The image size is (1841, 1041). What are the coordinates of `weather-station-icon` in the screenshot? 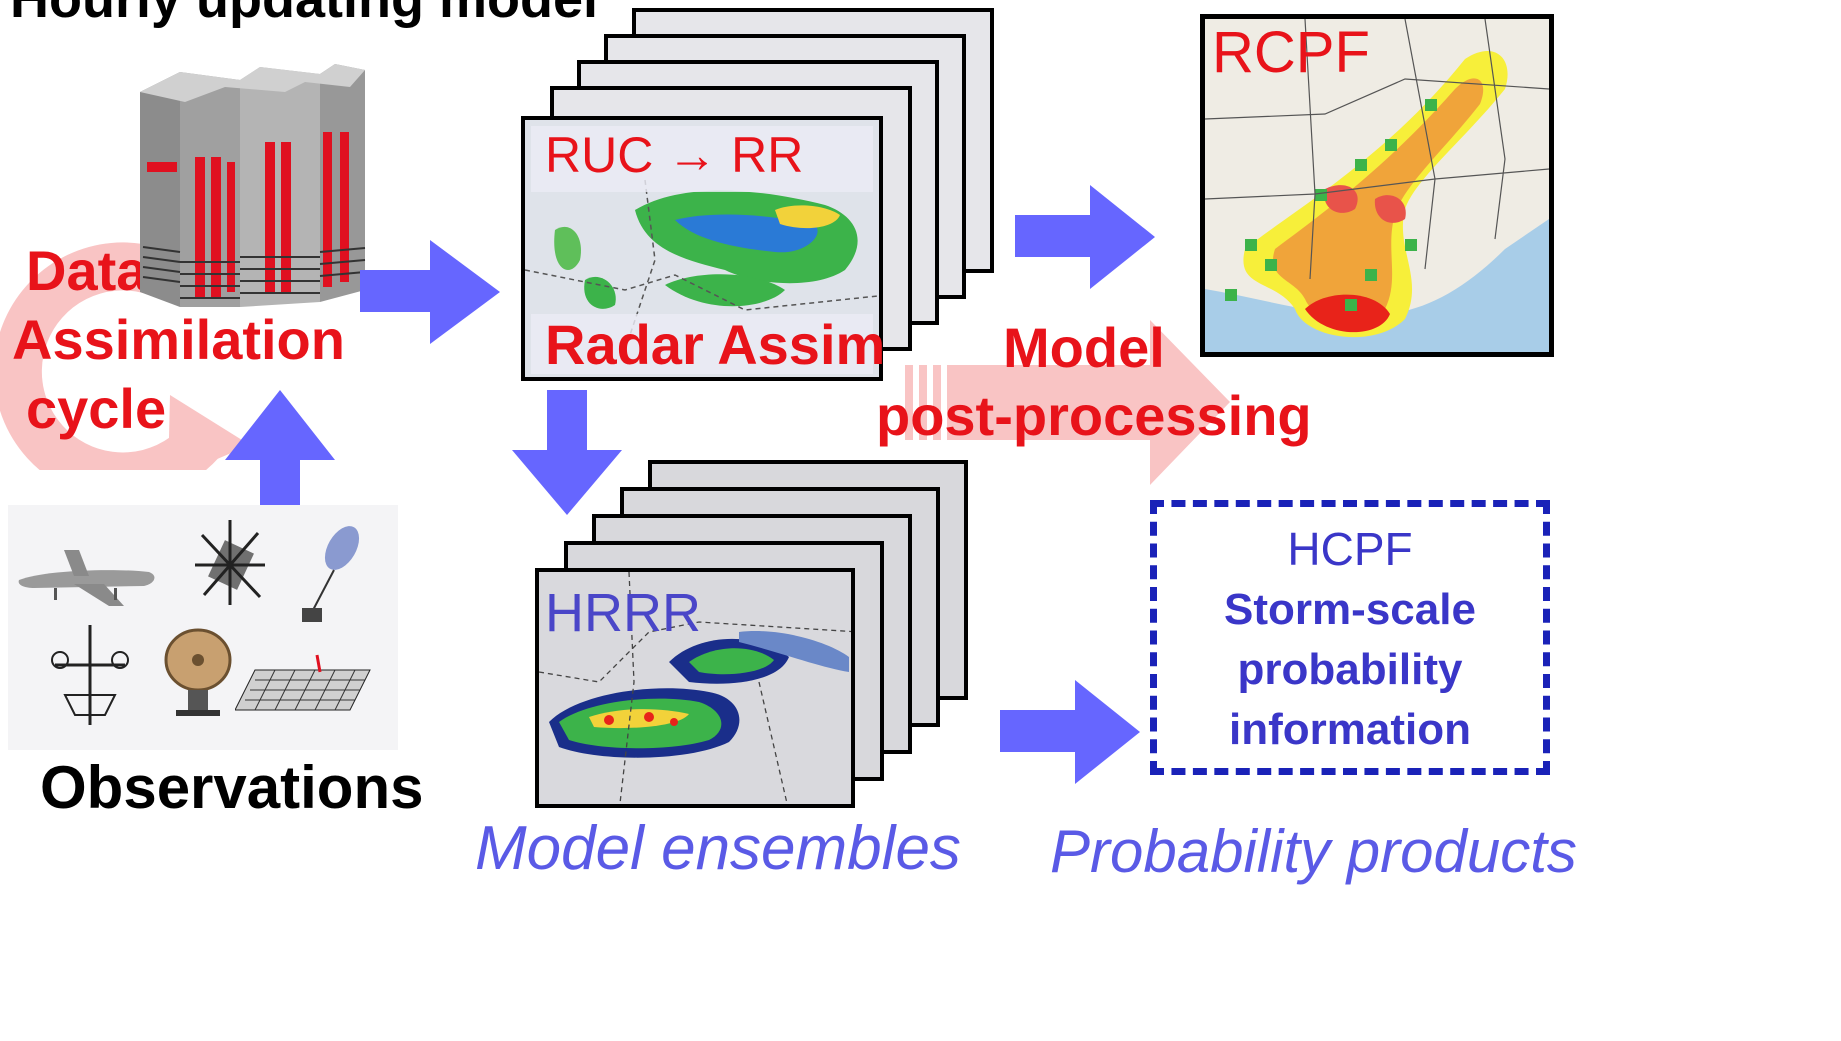 It's located at (90, 675).